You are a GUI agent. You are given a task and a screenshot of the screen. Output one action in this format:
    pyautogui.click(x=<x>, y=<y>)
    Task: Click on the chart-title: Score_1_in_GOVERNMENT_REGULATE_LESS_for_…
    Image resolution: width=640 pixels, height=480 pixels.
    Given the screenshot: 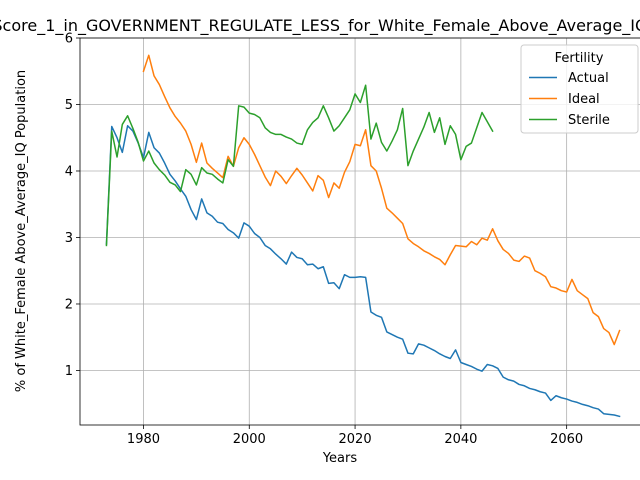 What is the action you would take?
    pyautogui.click(x=320, y=26)
    